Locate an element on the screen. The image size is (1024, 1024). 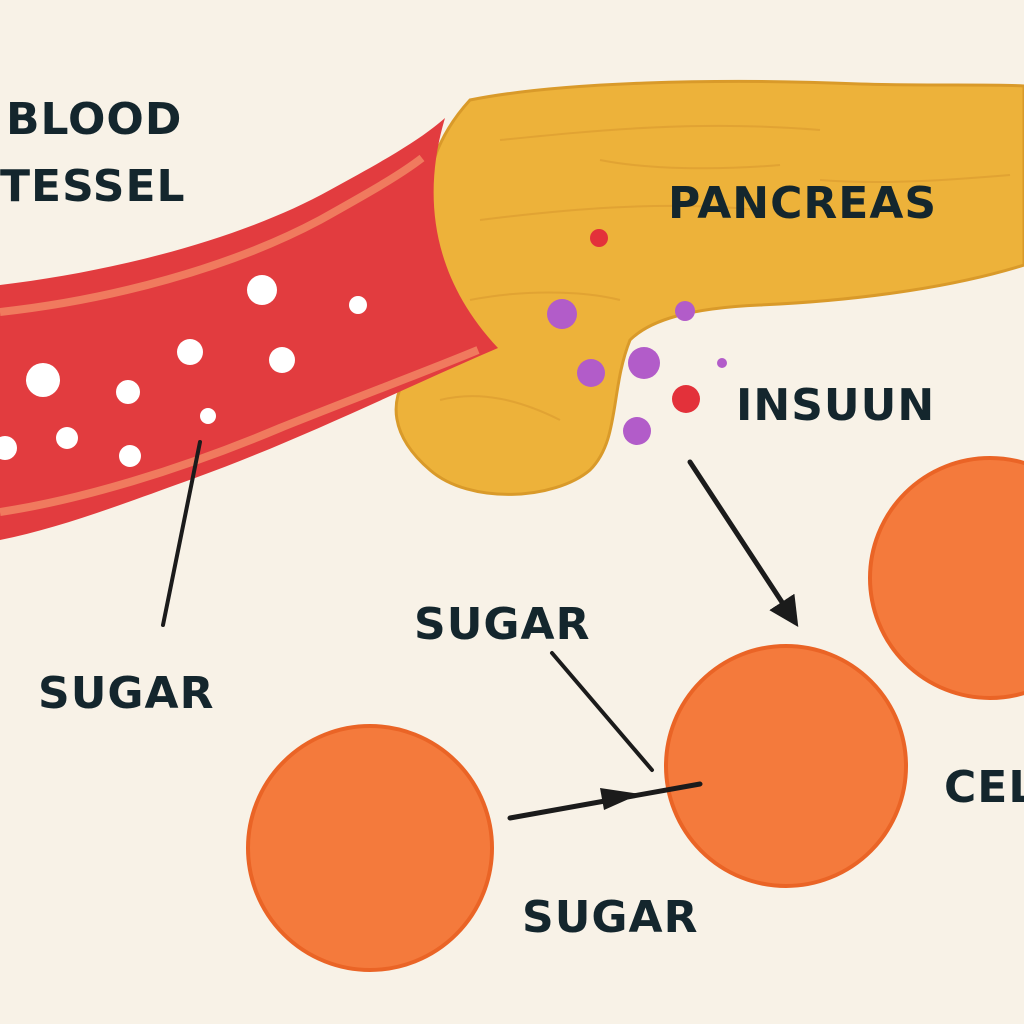
blood-vessel-wall-bottom is located at coordinates (240, 431).